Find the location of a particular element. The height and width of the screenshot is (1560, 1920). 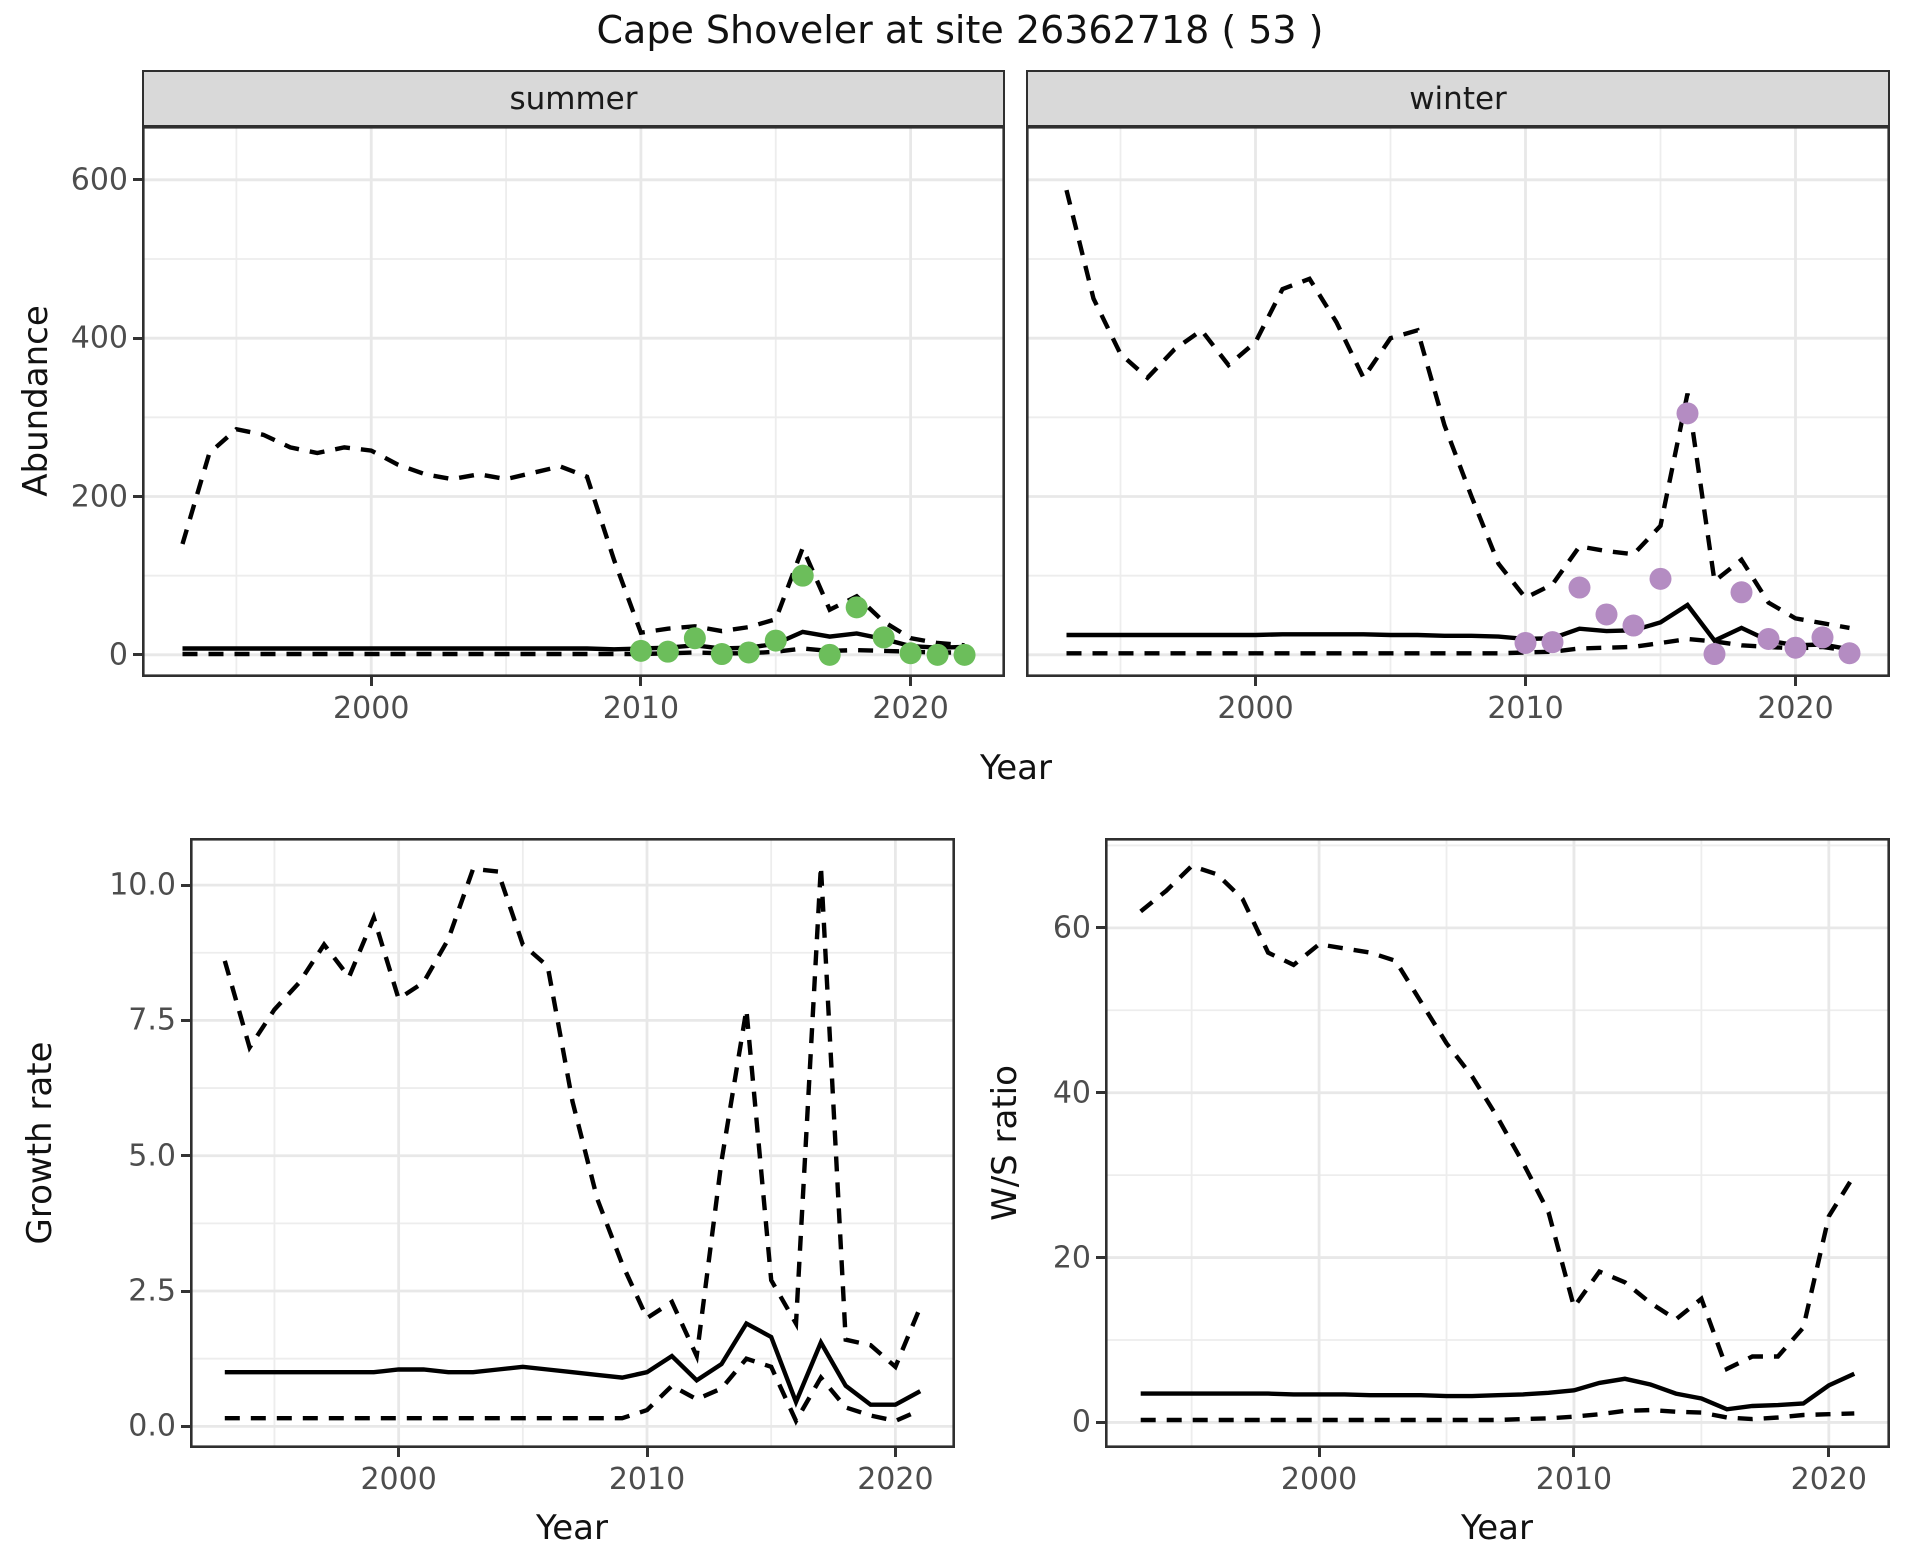

y-tick-label: 400 is located at coordinates (99, 338).